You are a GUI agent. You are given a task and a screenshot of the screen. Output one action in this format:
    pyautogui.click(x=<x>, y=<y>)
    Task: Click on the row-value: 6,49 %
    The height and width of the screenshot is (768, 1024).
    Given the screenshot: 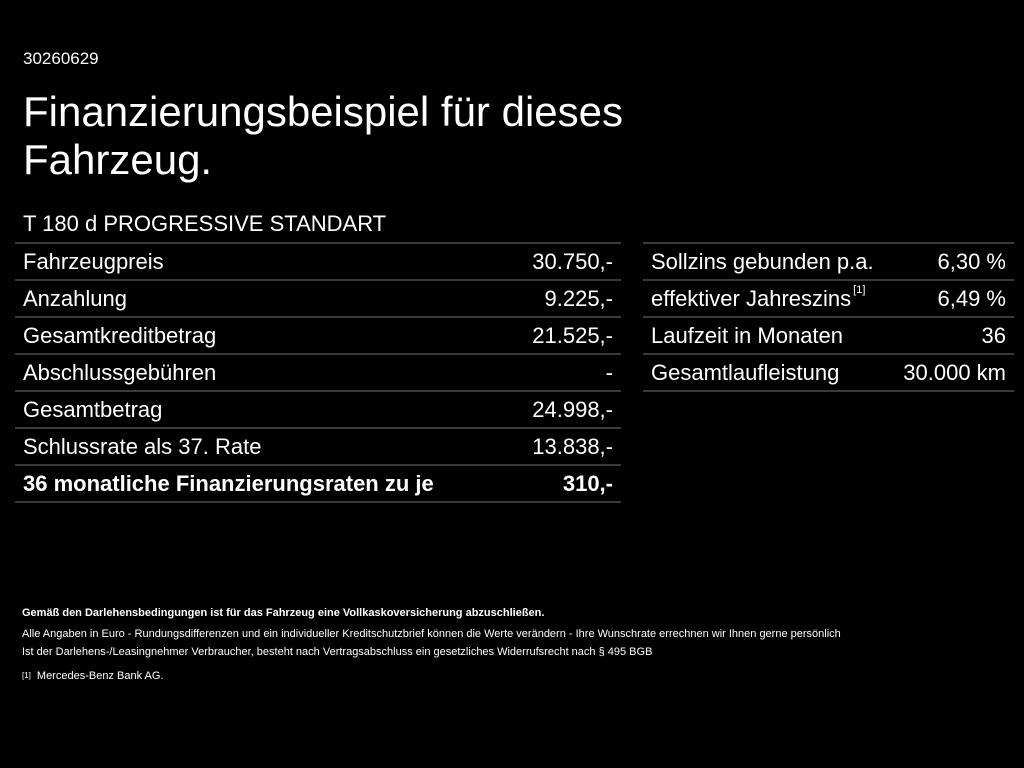 What is the action you would take?
    pyautogui.click(x=953, y=299)
    